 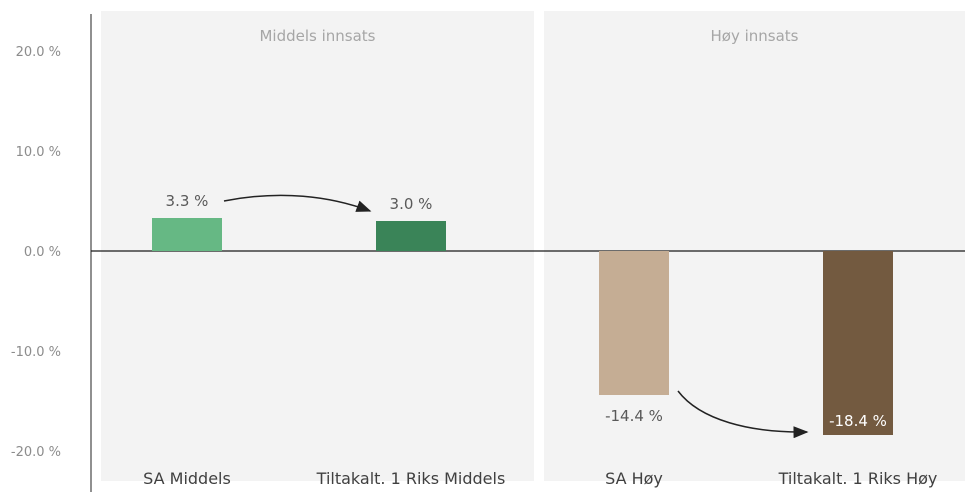 I want to click on category-label-3: SA Høy, so click(x=634, y=478).